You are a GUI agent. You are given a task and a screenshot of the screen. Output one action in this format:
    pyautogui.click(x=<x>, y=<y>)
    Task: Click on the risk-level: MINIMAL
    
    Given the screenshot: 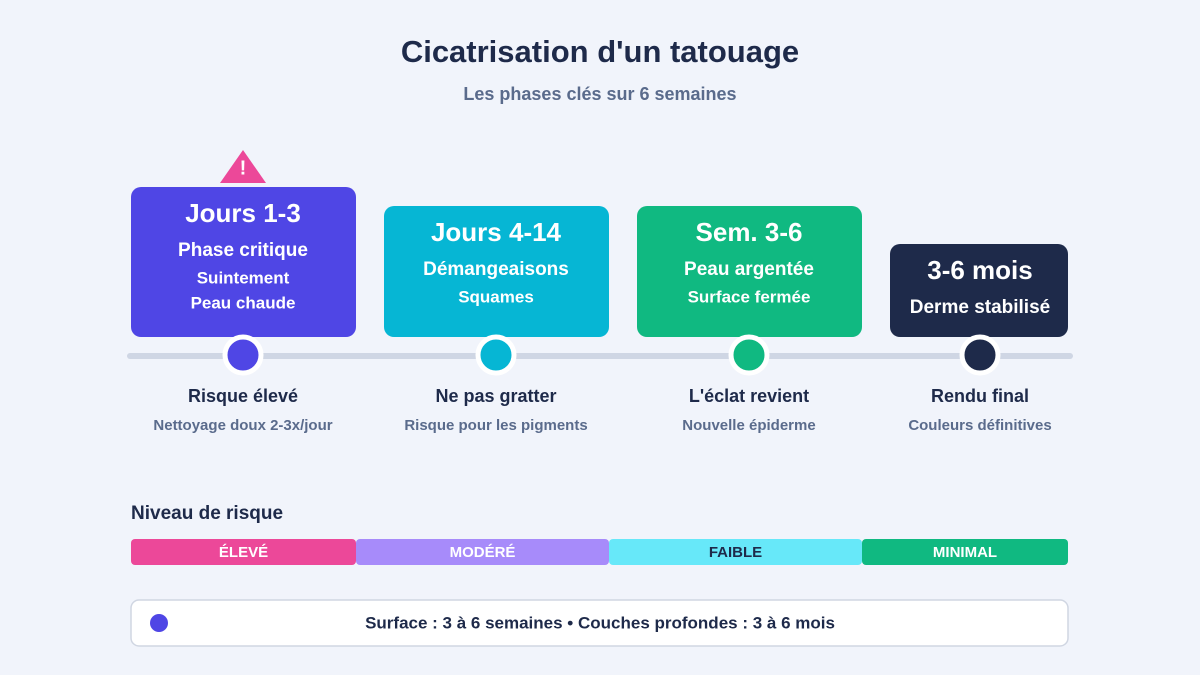 What is the action you would take?
    pyautogui.click(x=965, y=552)
    